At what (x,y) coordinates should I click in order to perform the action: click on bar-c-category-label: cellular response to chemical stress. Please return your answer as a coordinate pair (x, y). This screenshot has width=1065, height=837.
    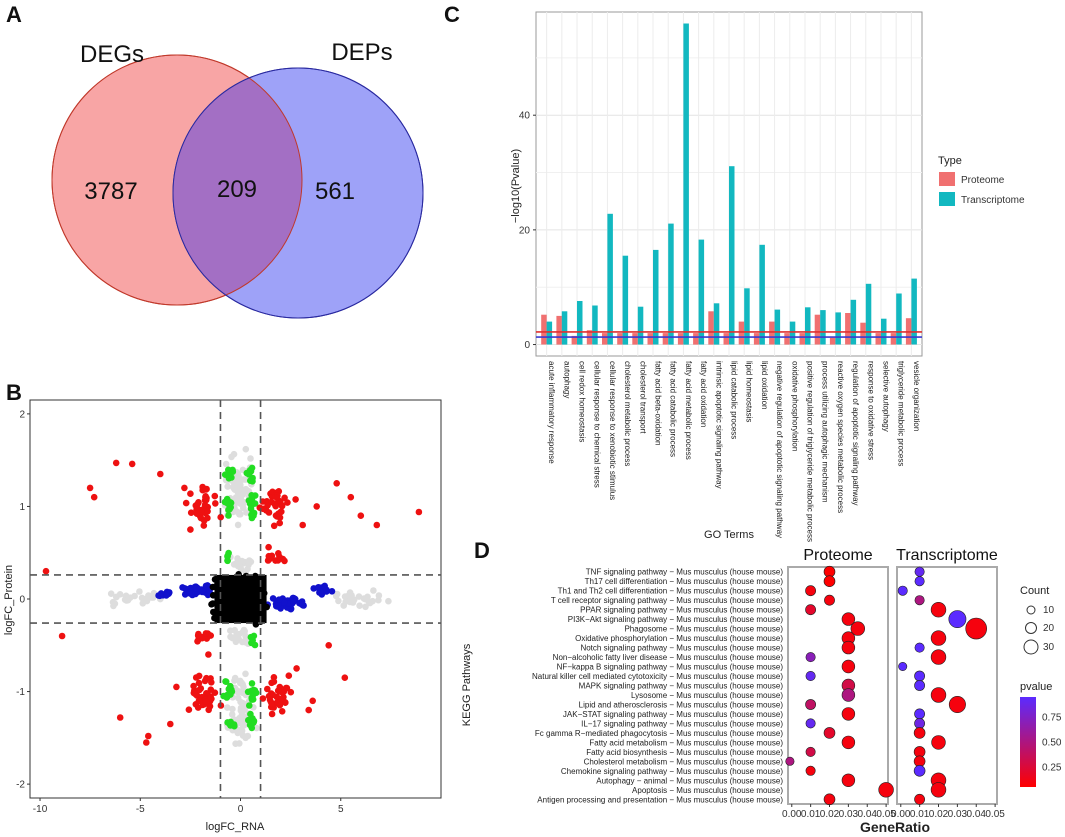
    Looking at the image, I should click on (597, 424).